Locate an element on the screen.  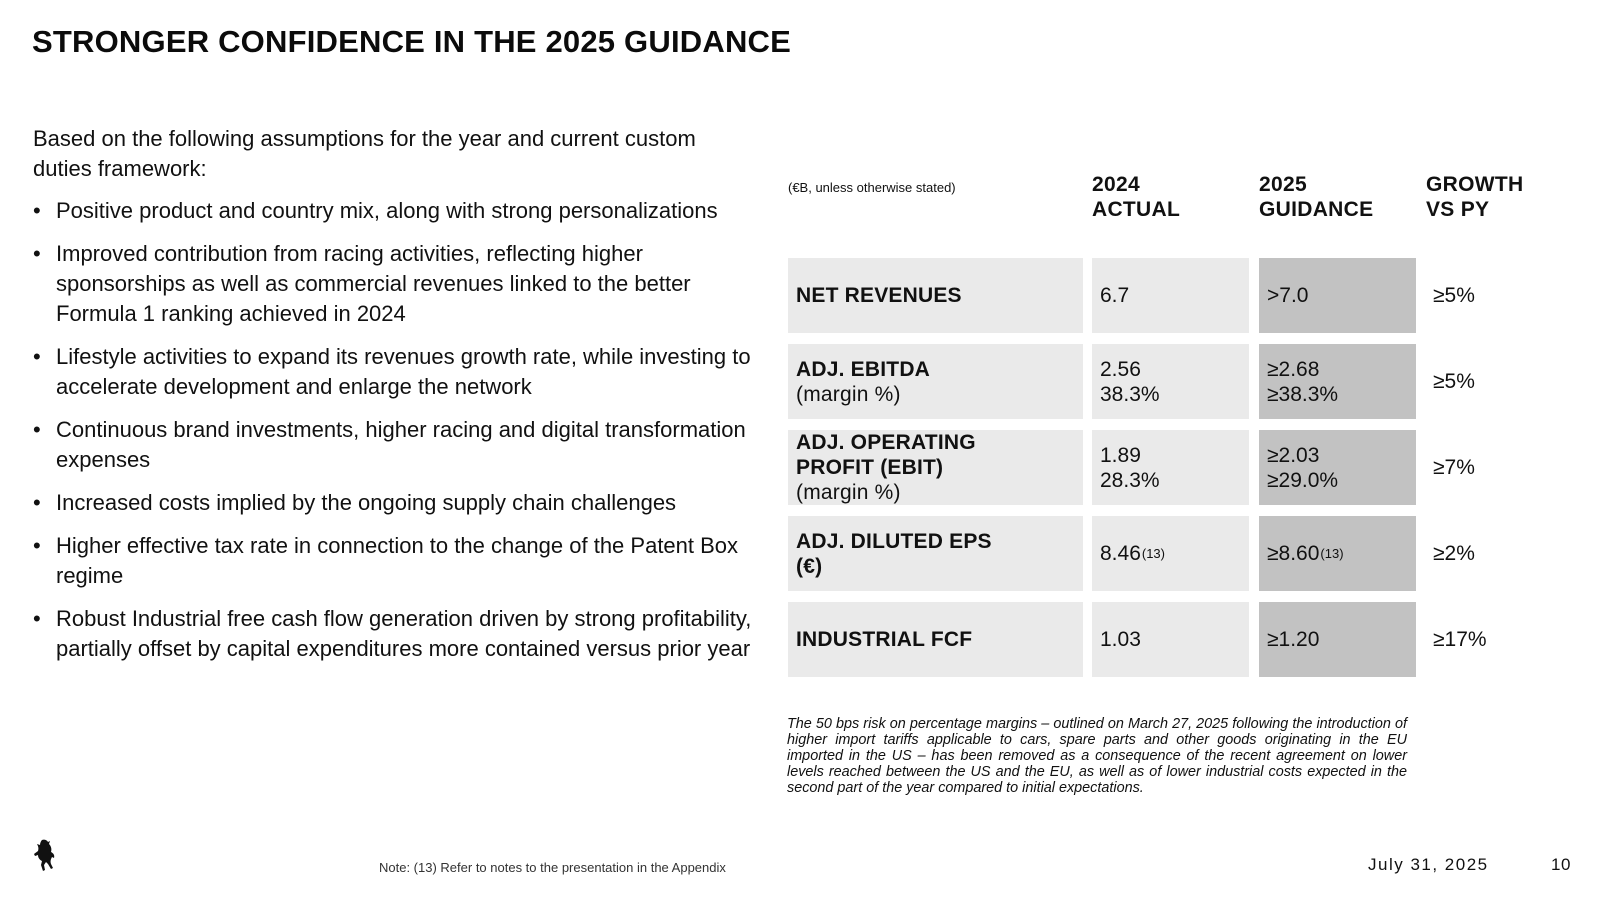
table-unit-note: (€B, unless otherwise stated) is located at coordinates (872, 187).